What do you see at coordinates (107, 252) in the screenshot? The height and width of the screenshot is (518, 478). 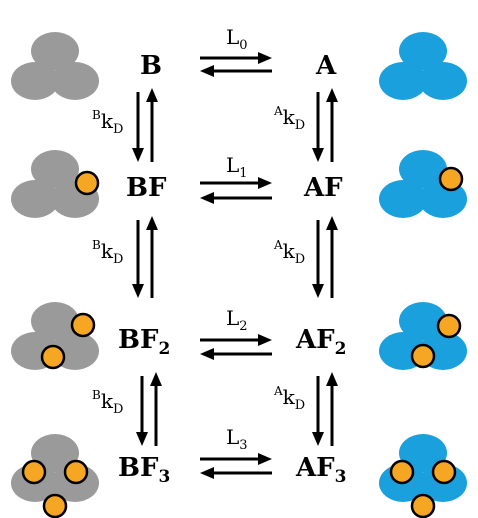 I see `rate-label-left-1: BkD` at bounding box center [107, 252].